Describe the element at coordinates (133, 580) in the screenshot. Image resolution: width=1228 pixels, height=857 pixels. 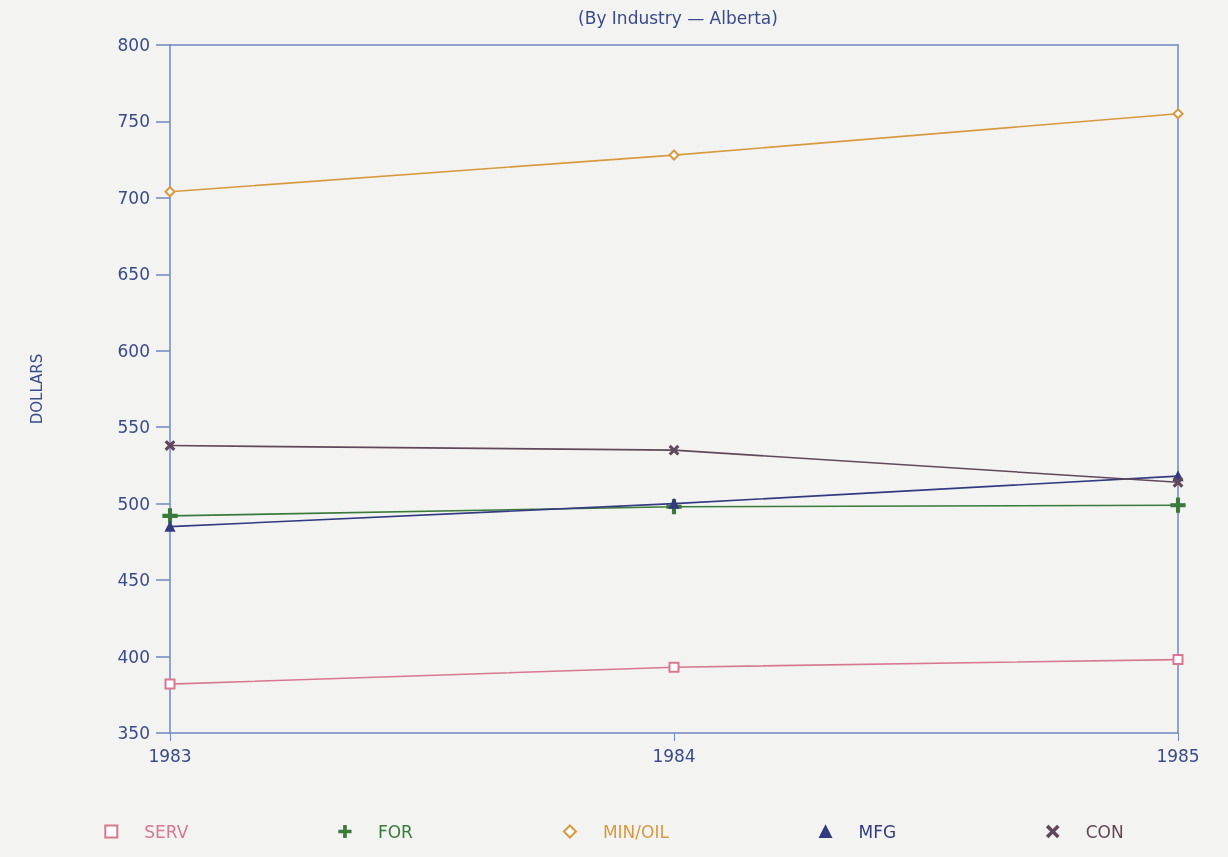
I see `y-tick-label: 450` at that location.